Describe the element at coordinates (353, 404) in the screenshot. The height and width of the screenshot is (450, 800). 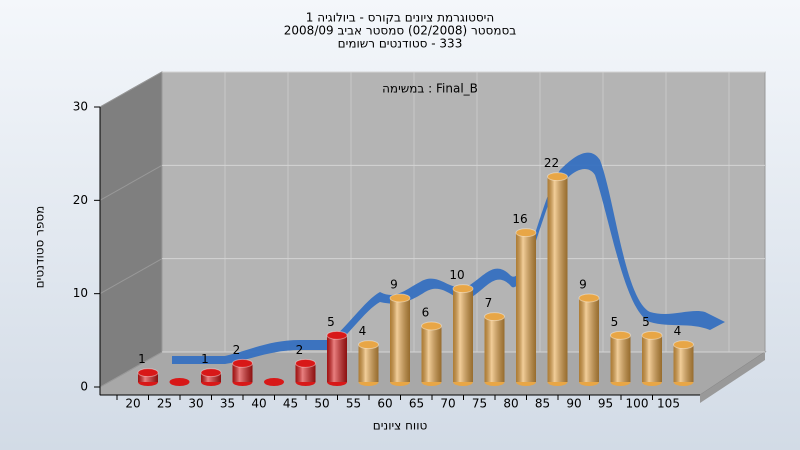
I see `x-tick-label: 55` at that location.